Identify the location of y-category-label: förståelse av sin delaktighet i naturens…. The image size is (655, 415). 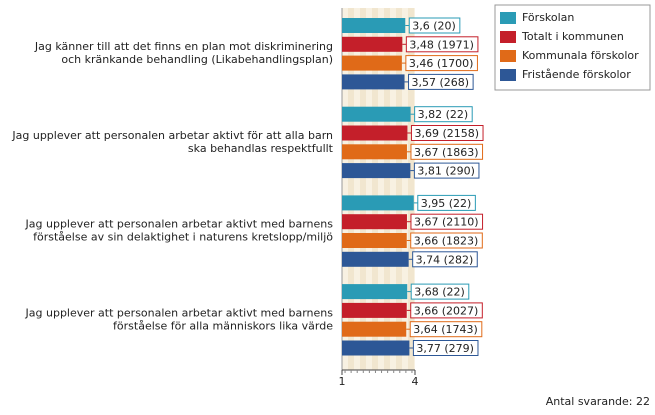
(183, 237).